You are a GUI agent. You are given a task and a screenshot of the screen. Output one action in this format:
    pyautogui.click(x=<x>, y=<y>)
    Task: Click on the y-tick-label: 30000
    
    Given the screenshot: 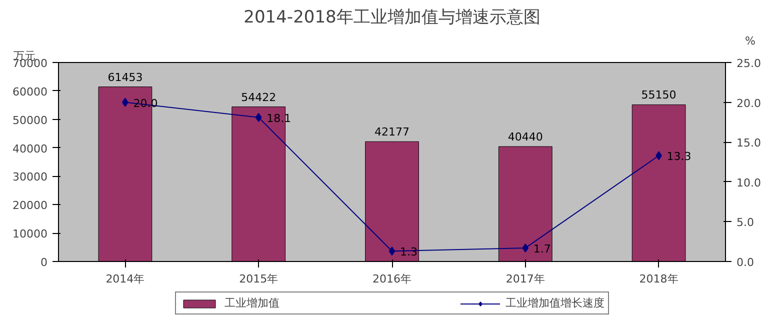 What is the action you would take?
    pyautogui.click(x=30, y=177)
    